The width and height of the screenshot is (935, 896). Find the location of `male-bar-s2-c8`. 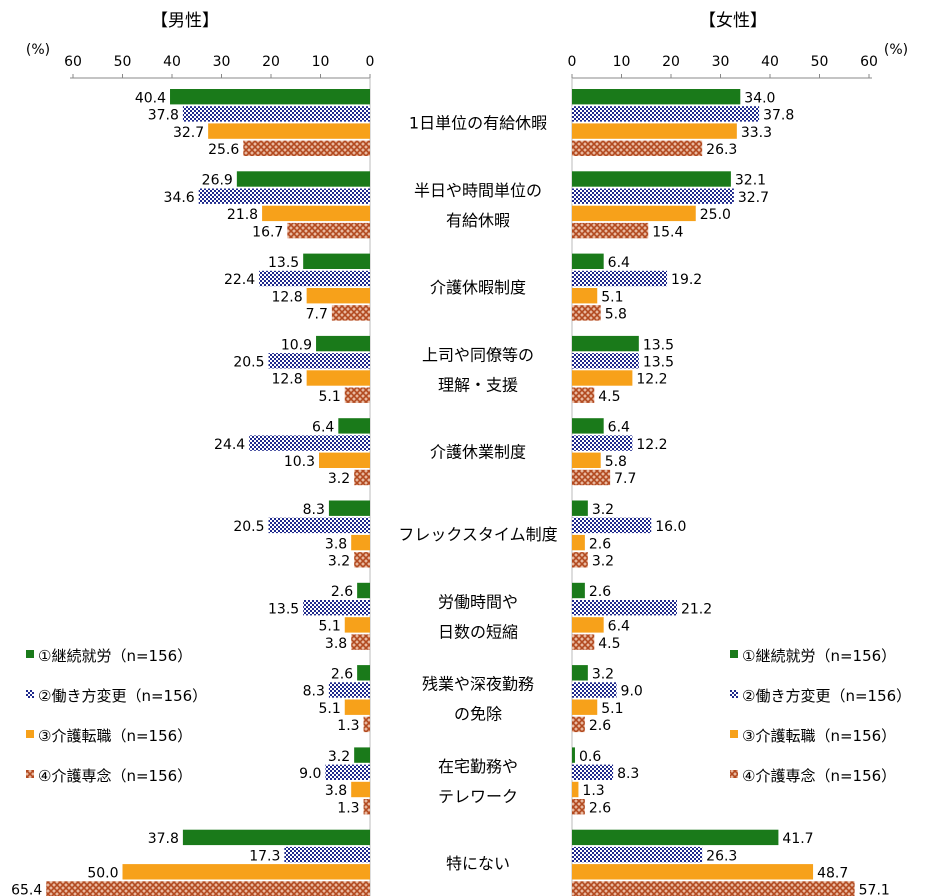

male-bar-s2-c8 is located at coordinates (349, 690).